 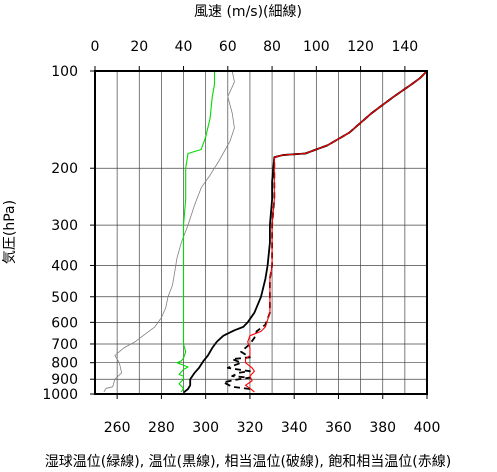 What do you see at coordinates (95, 47) in the screenshot?
I see `top-tick-label: 0` at bounding box center [95, 47].